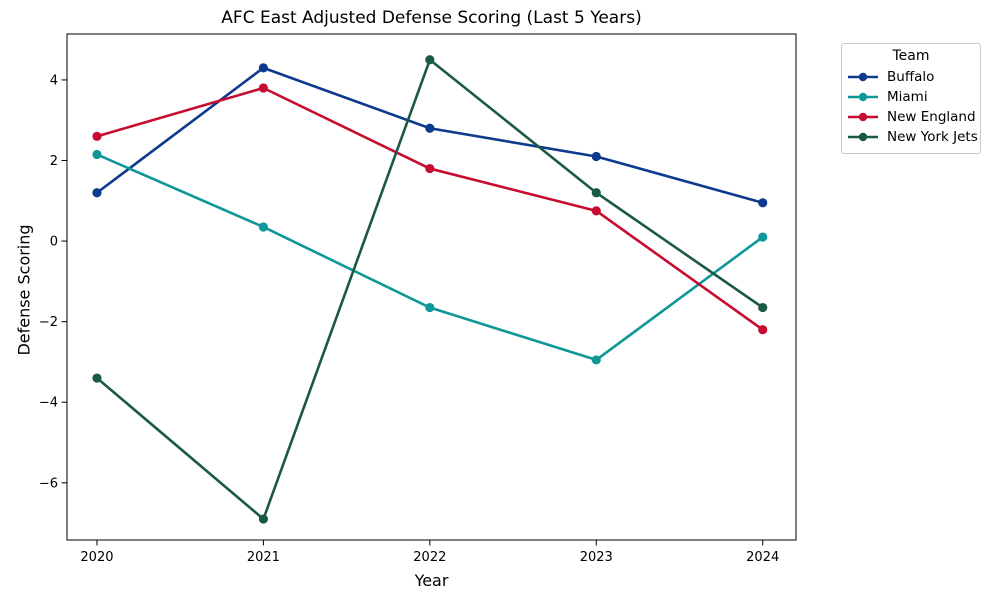 The height and width of the screenshot is (600, 1000). What do you see at coordinates (97, 378) in the screenshot?
I see `data-point-new-york-jets-2020` at bounding box center [97, 378].